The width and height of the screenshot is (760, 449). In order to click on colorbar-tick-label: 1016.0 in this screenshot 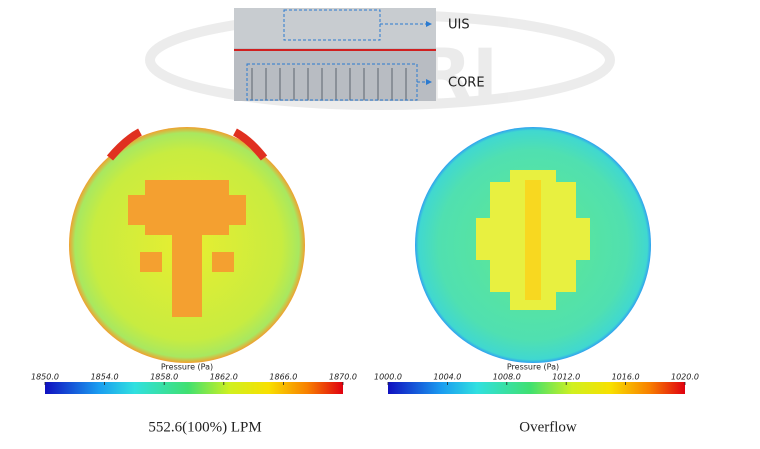, I will do `click(626, 377)`.